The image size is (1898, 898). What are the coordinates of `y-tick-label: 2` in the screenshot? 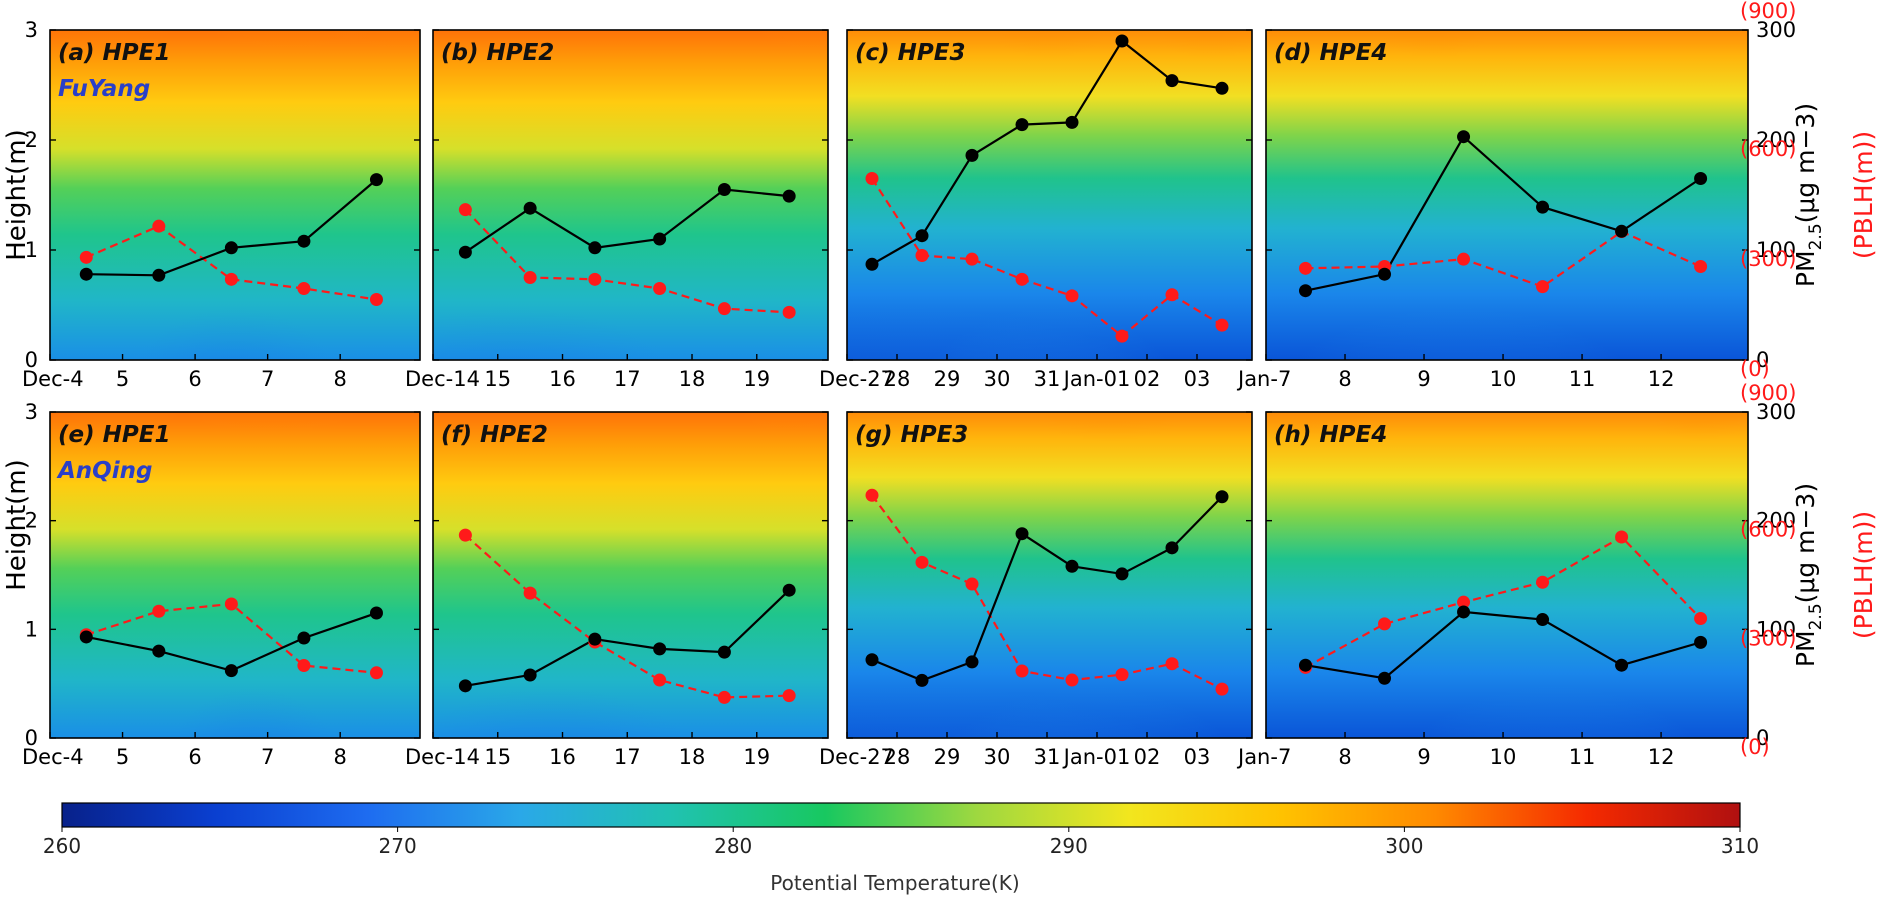 It's located at (31, 521).